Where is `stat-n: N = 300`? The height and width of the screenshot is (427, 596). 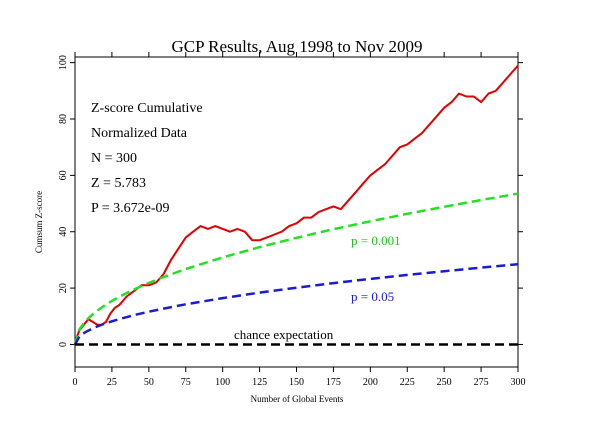 stat-n: N = 300 is located at coordinates (114, 158).